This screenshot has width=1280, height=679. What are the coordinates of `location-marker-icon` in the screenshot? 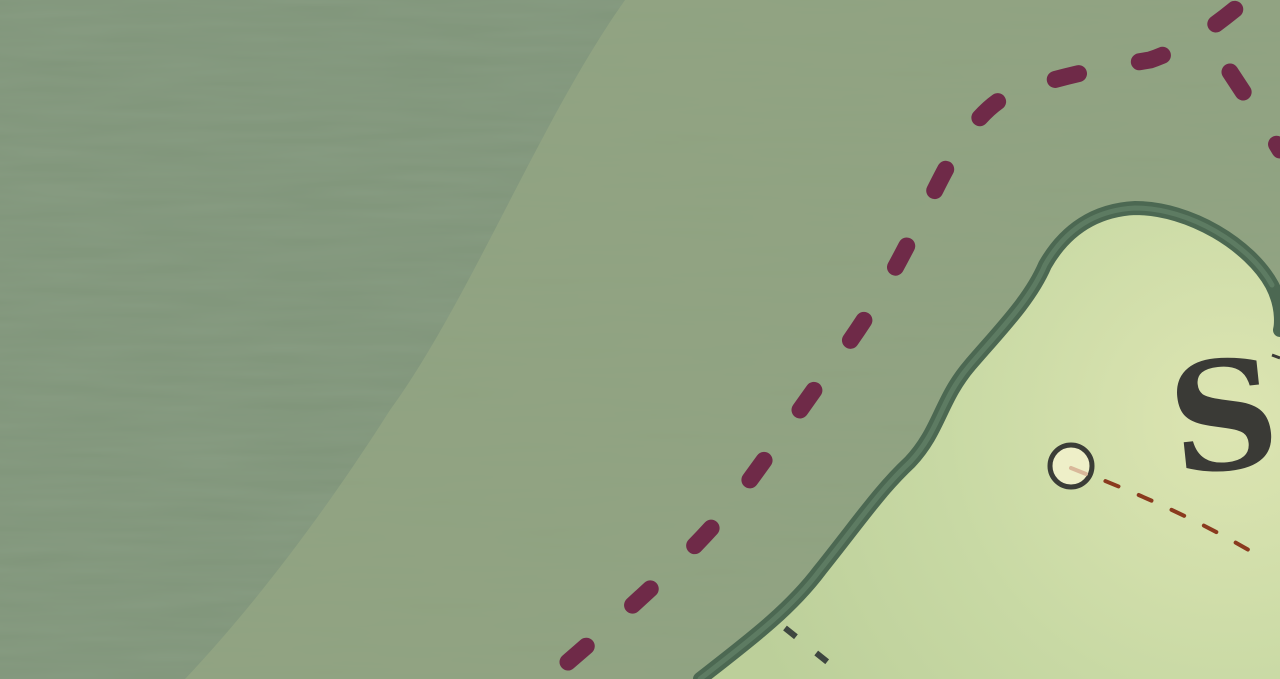 It's located at (1071, 466).